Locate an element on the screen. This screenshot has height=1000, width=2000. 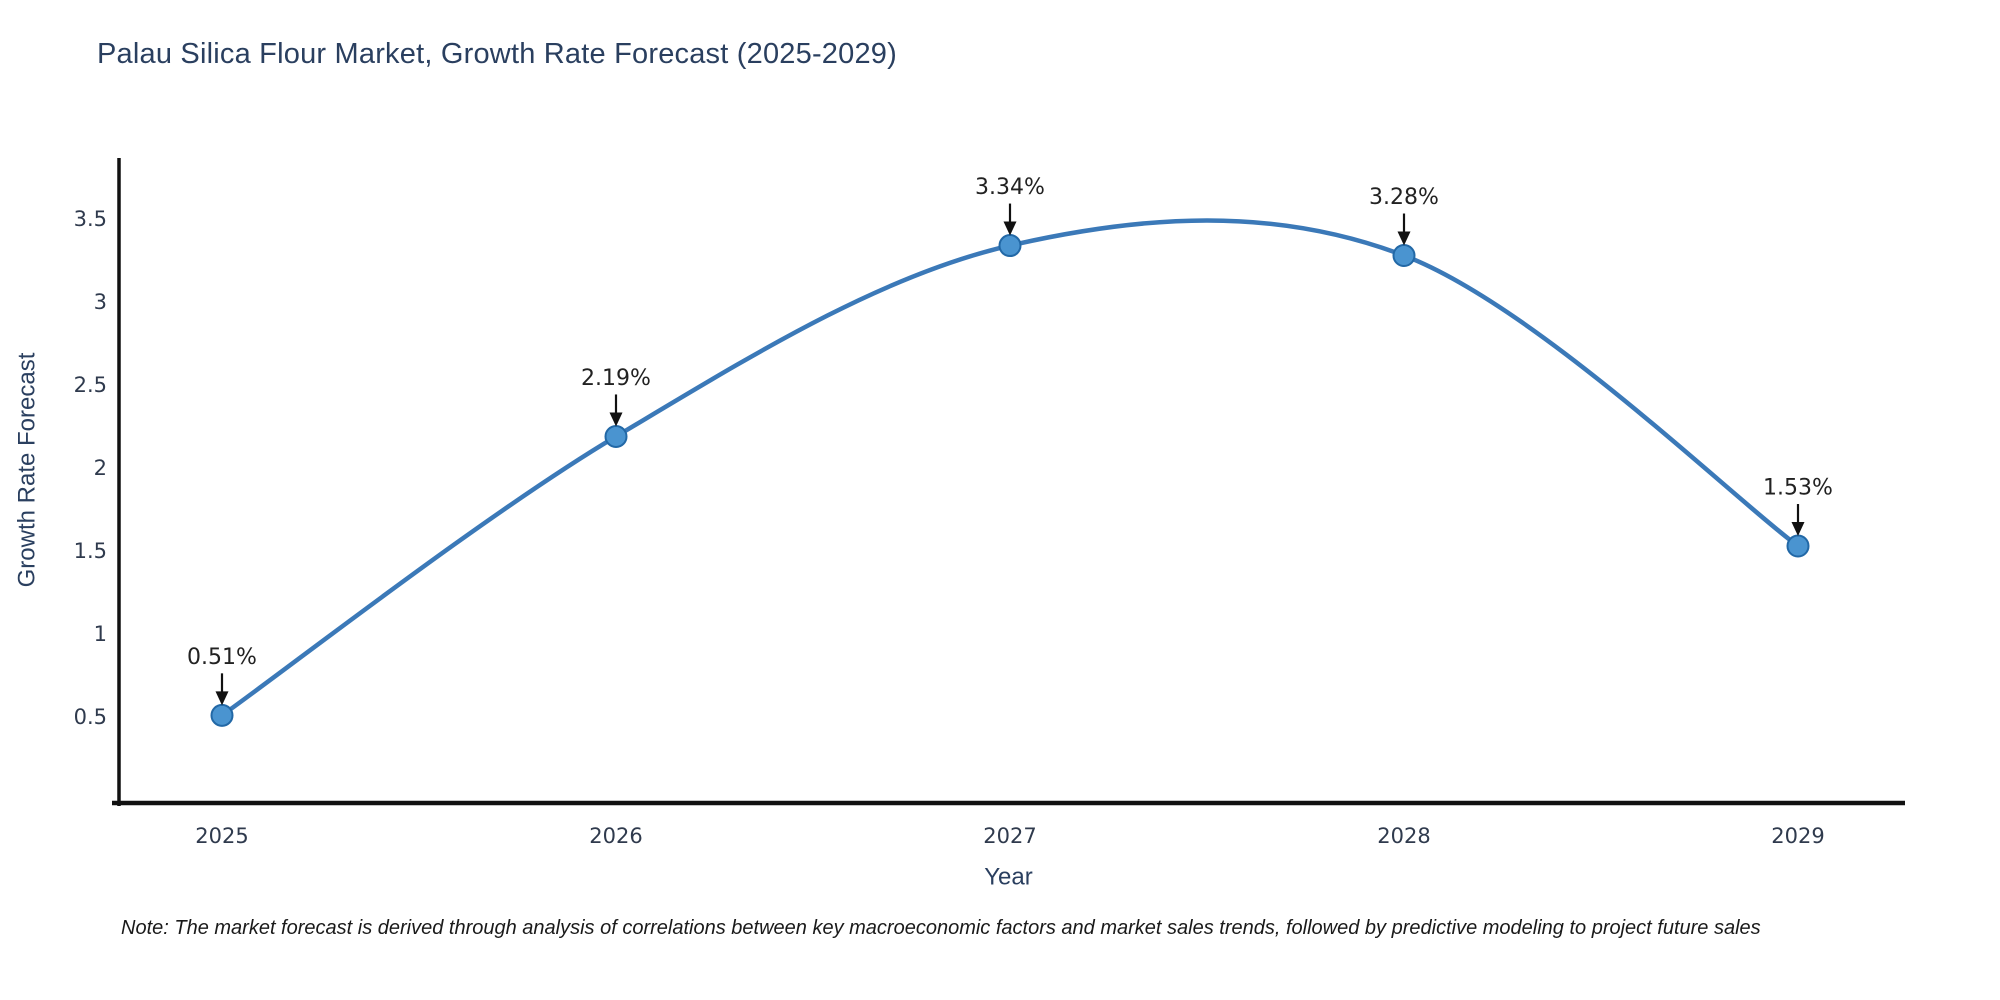
x-tick-label: 2025 is located at coordinates (221, 836).